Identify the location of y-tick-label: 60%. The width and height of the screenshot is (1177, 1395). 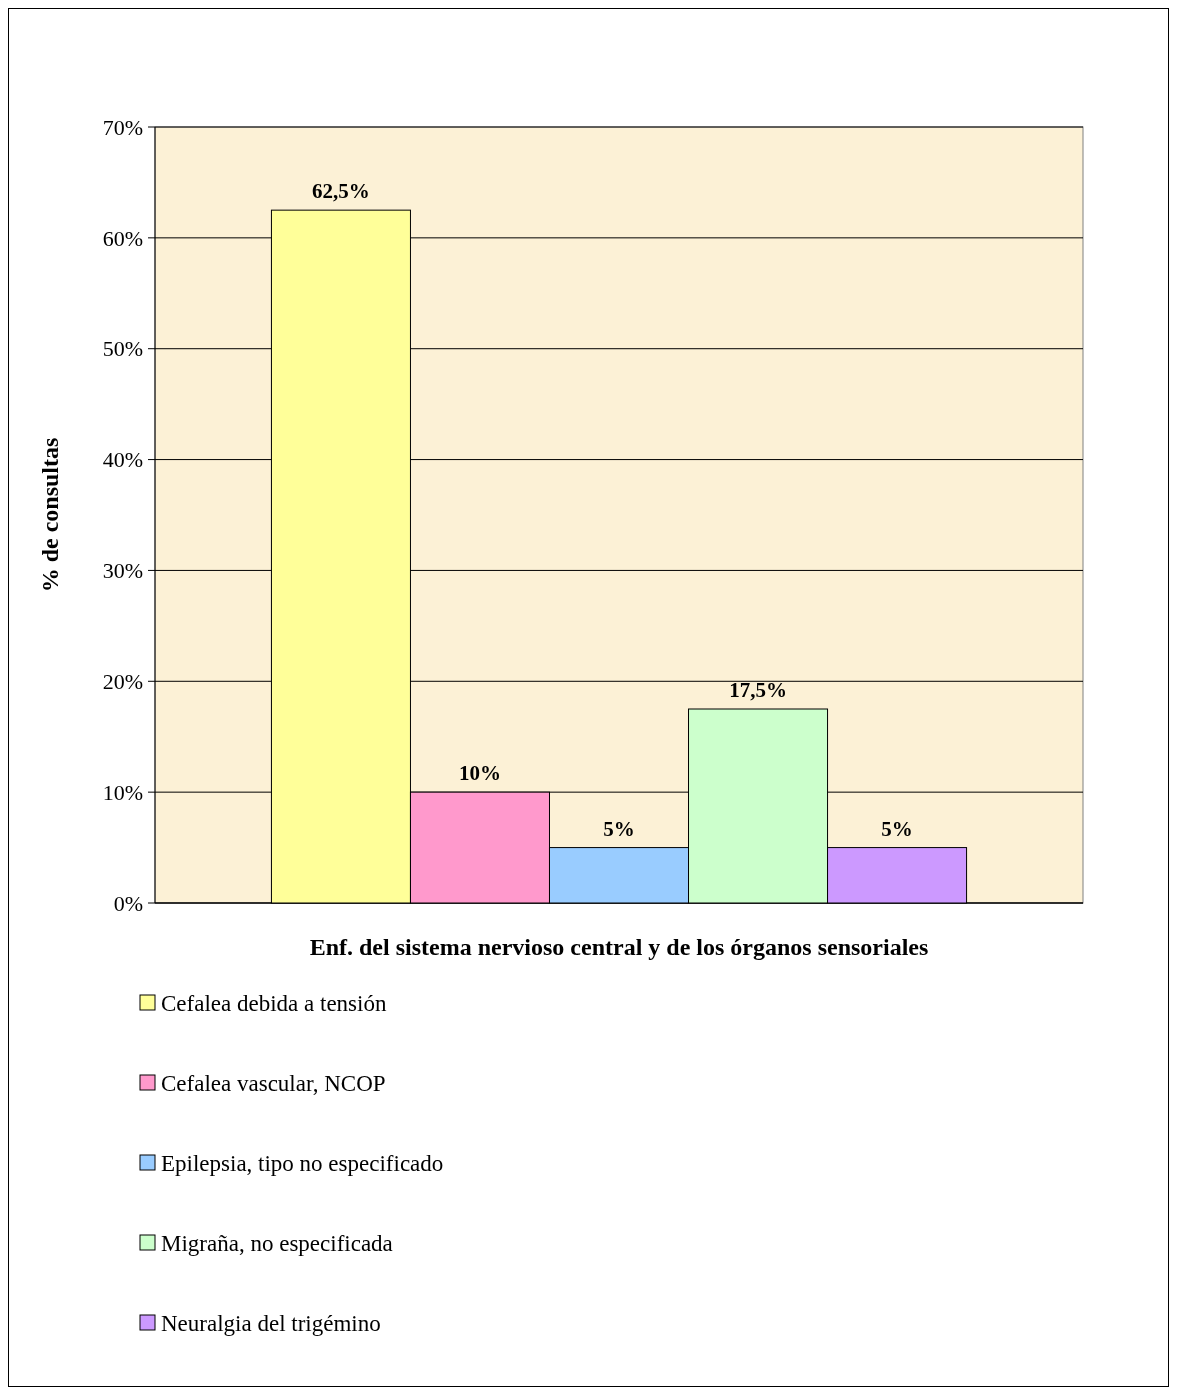
(122, 238).